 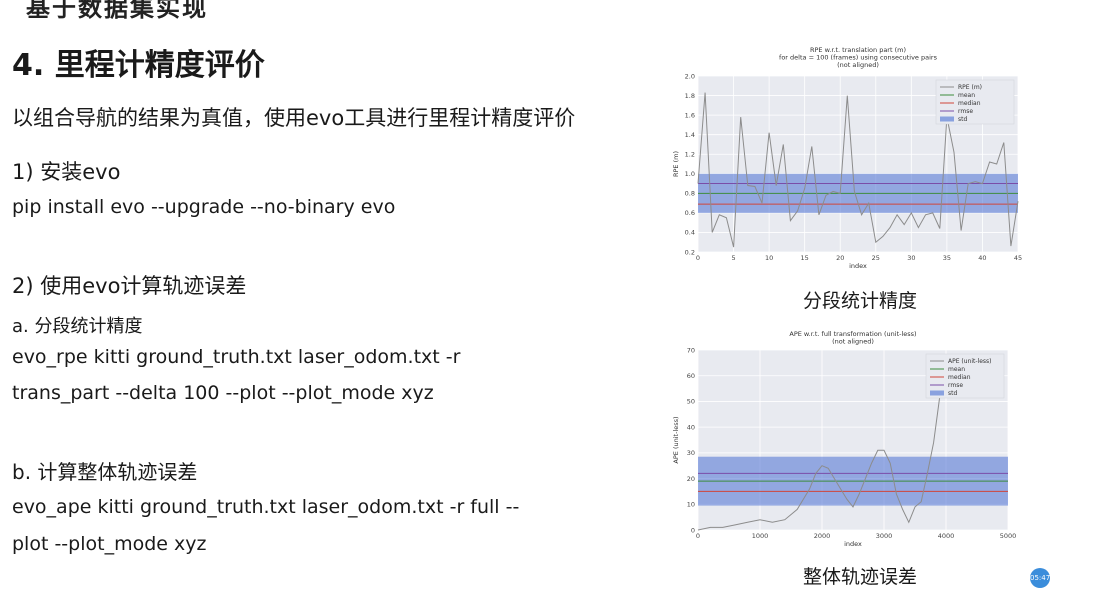 What do you see at coordinates (859, 301) in the screenshot?
I see `rpe-caption: 分段统计精度` at bounding box center [859, 301].